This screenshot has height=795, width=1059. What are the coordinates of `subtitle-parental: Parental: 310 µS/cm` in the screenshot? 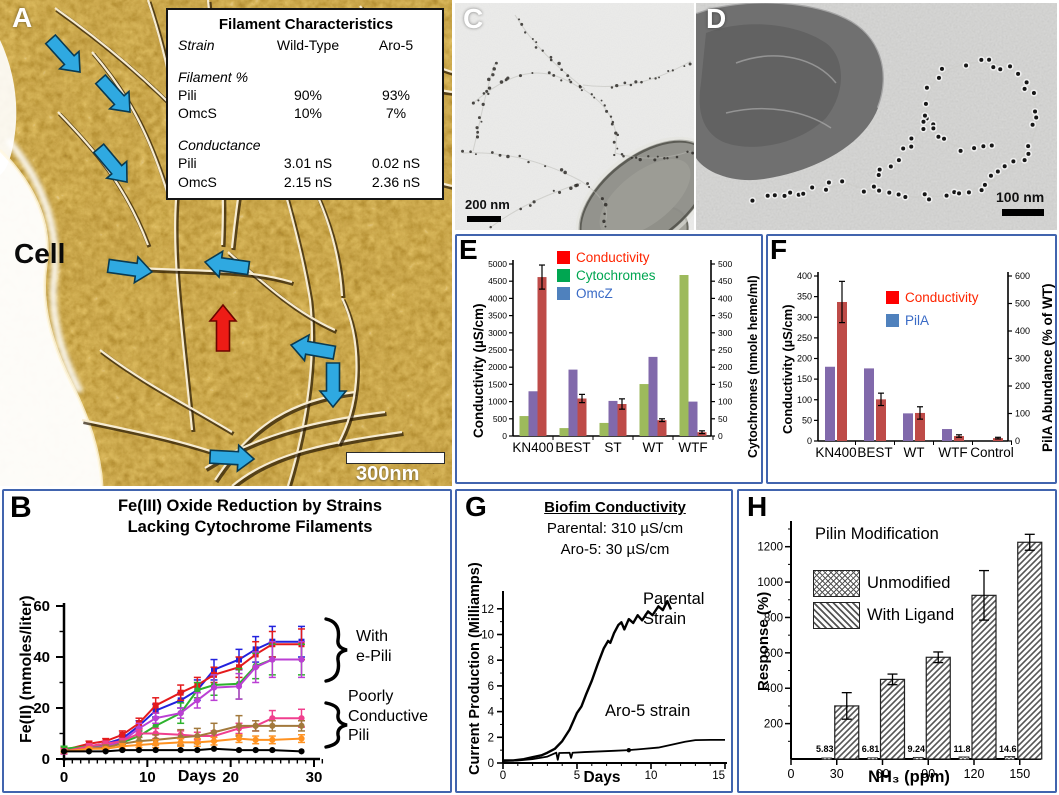 It's located at (615, 528).